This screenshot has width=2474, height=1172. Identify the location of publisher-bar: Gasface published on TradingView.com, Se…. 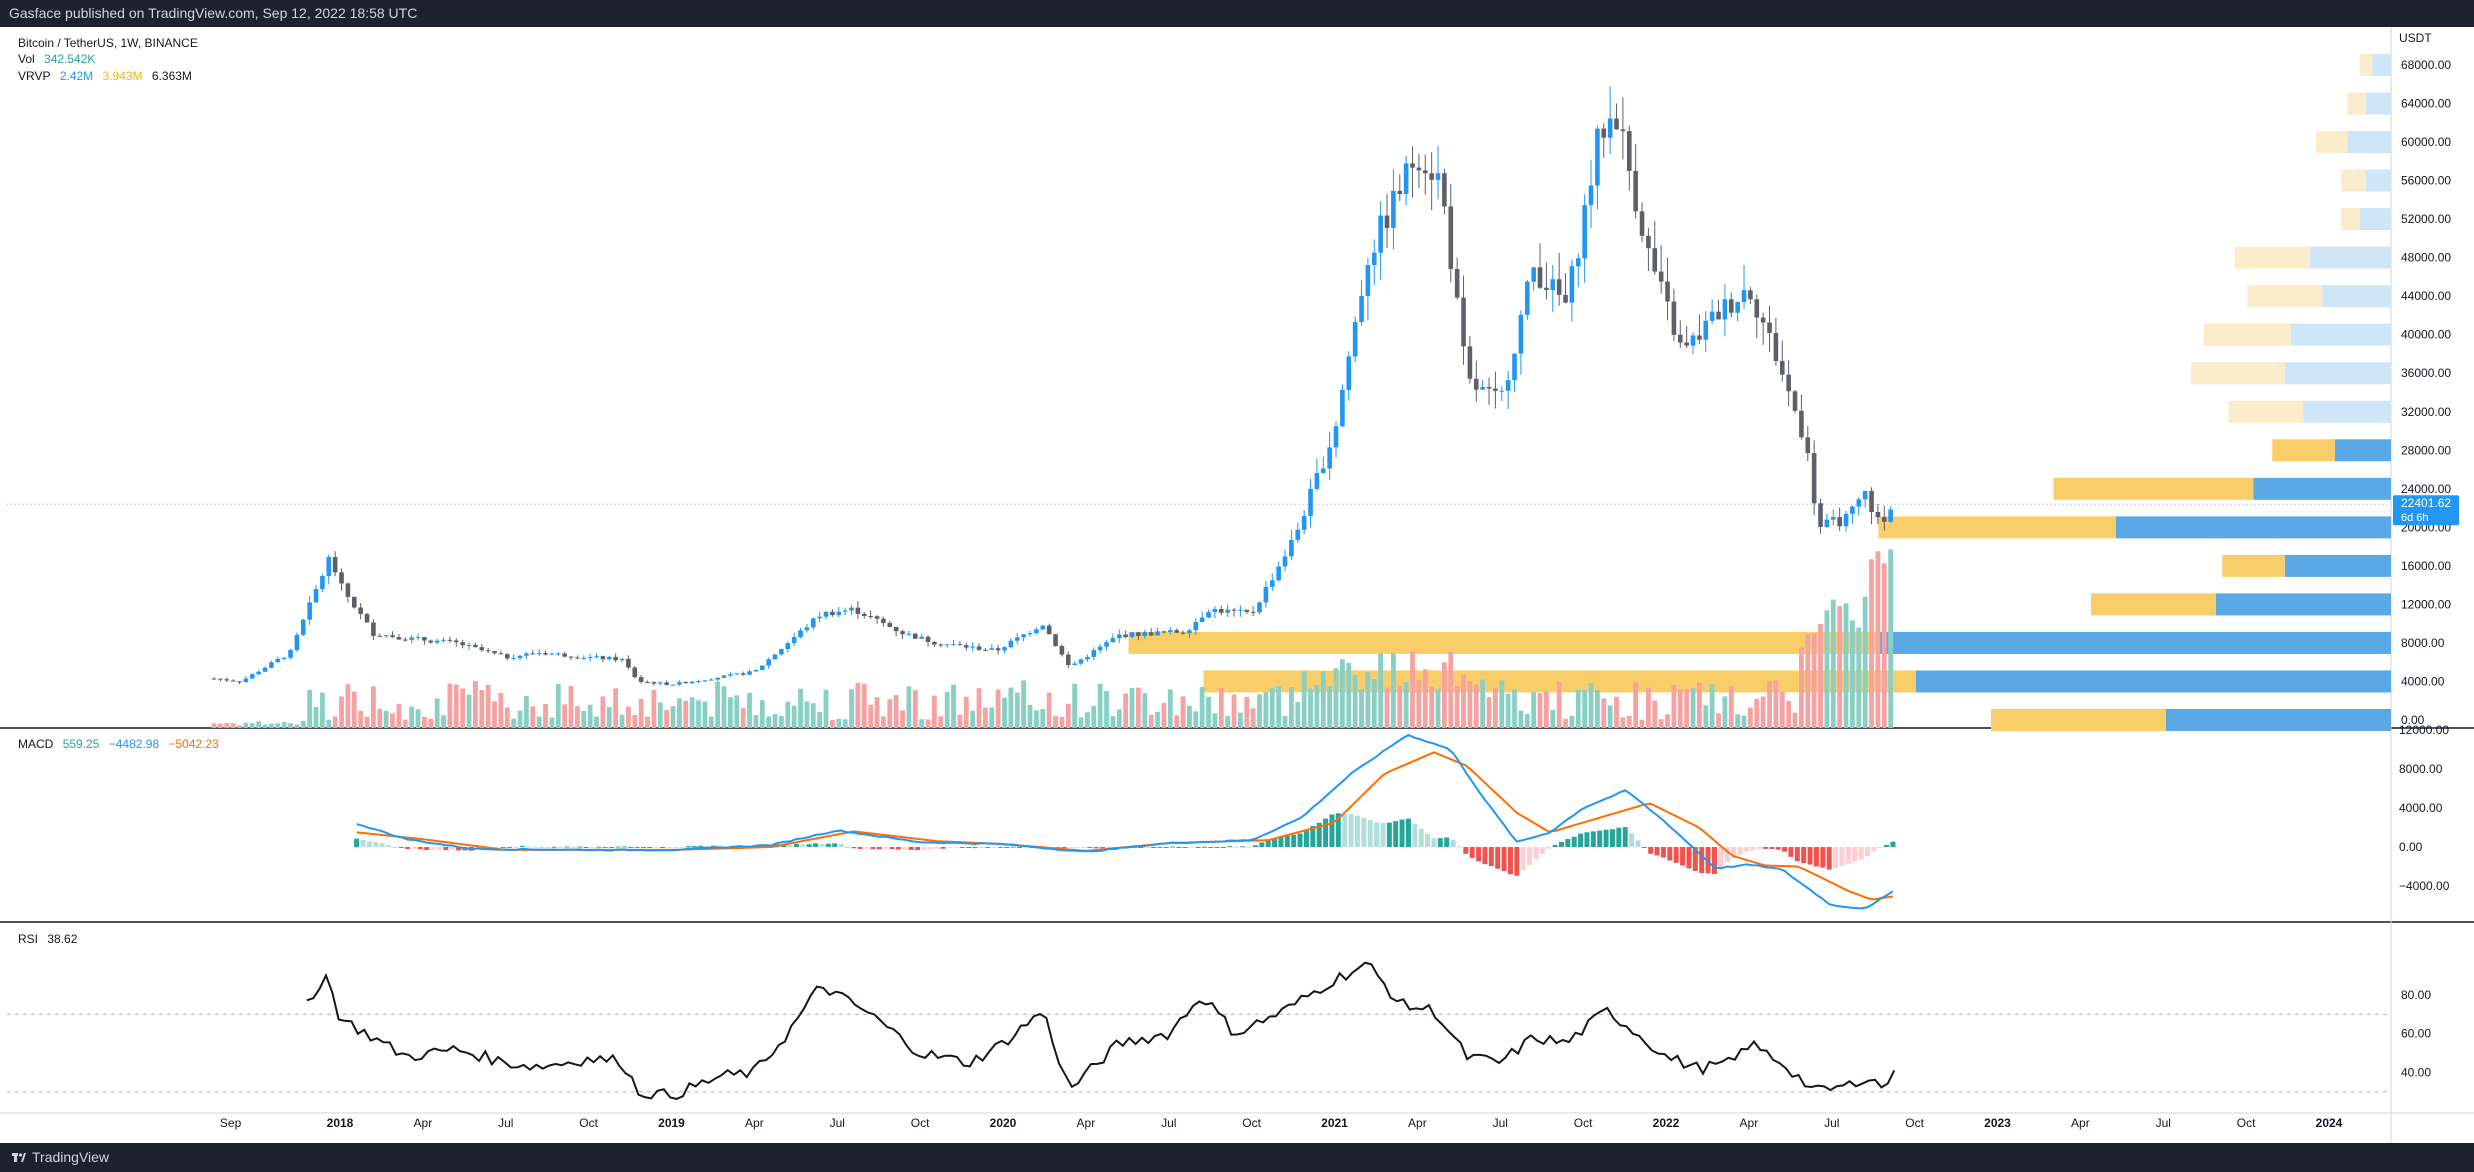
(1237, 13).